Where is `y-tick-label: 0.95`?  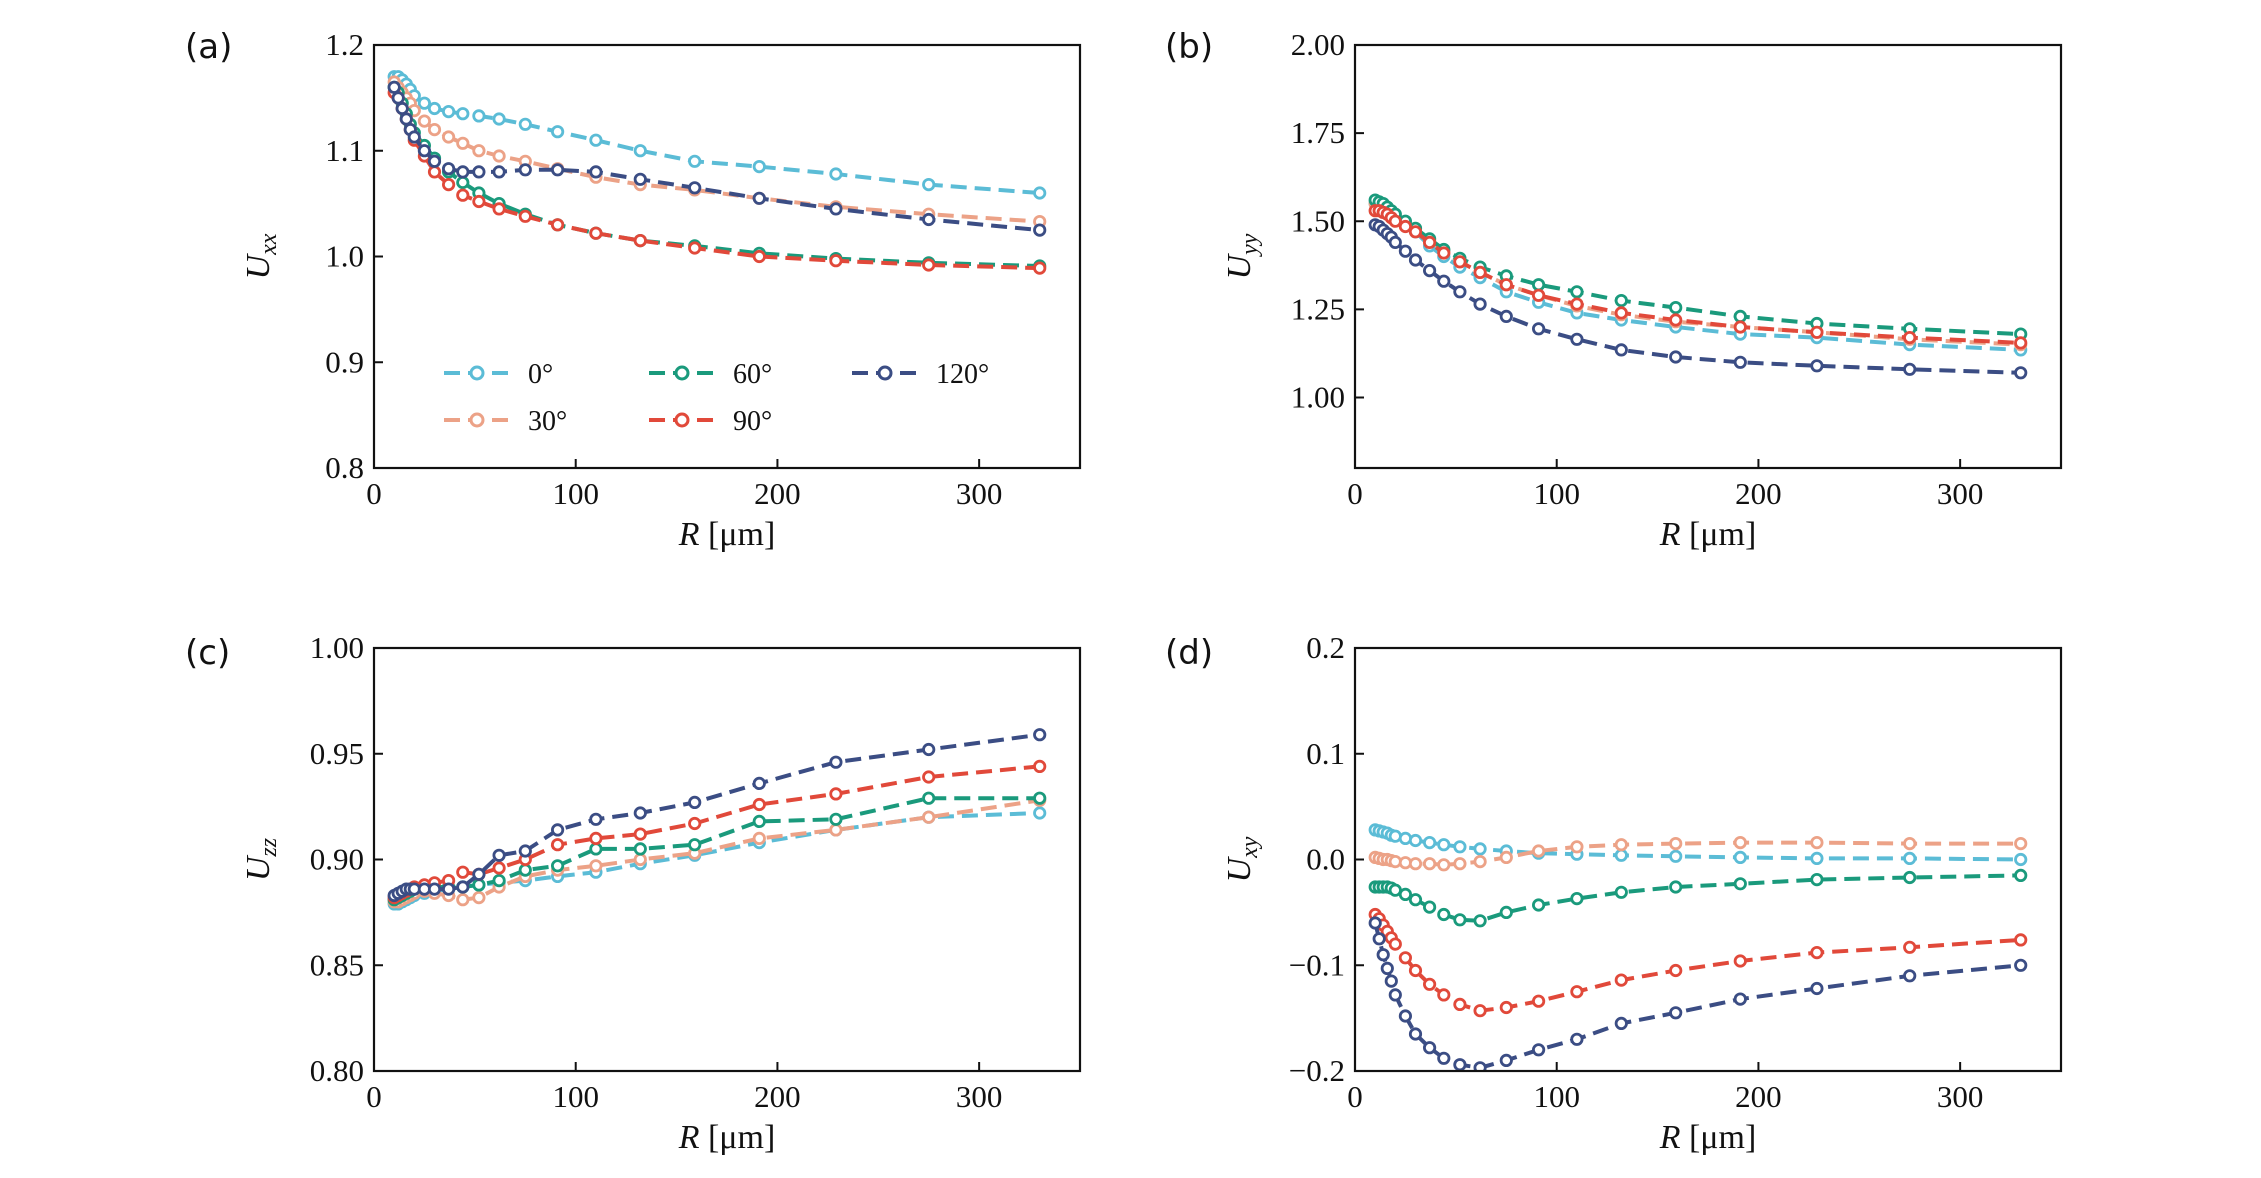
y-tick-label: 0.95 is located at coordinates (337, 753).